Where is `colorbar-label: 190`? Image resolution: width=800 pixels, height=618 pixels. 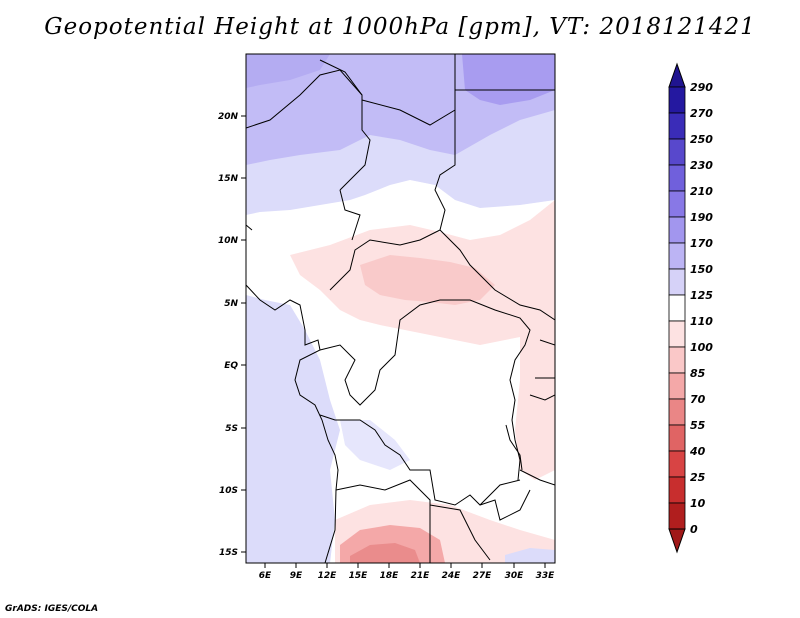 colorbar-label: 190 is located at coordinates (701, 217).